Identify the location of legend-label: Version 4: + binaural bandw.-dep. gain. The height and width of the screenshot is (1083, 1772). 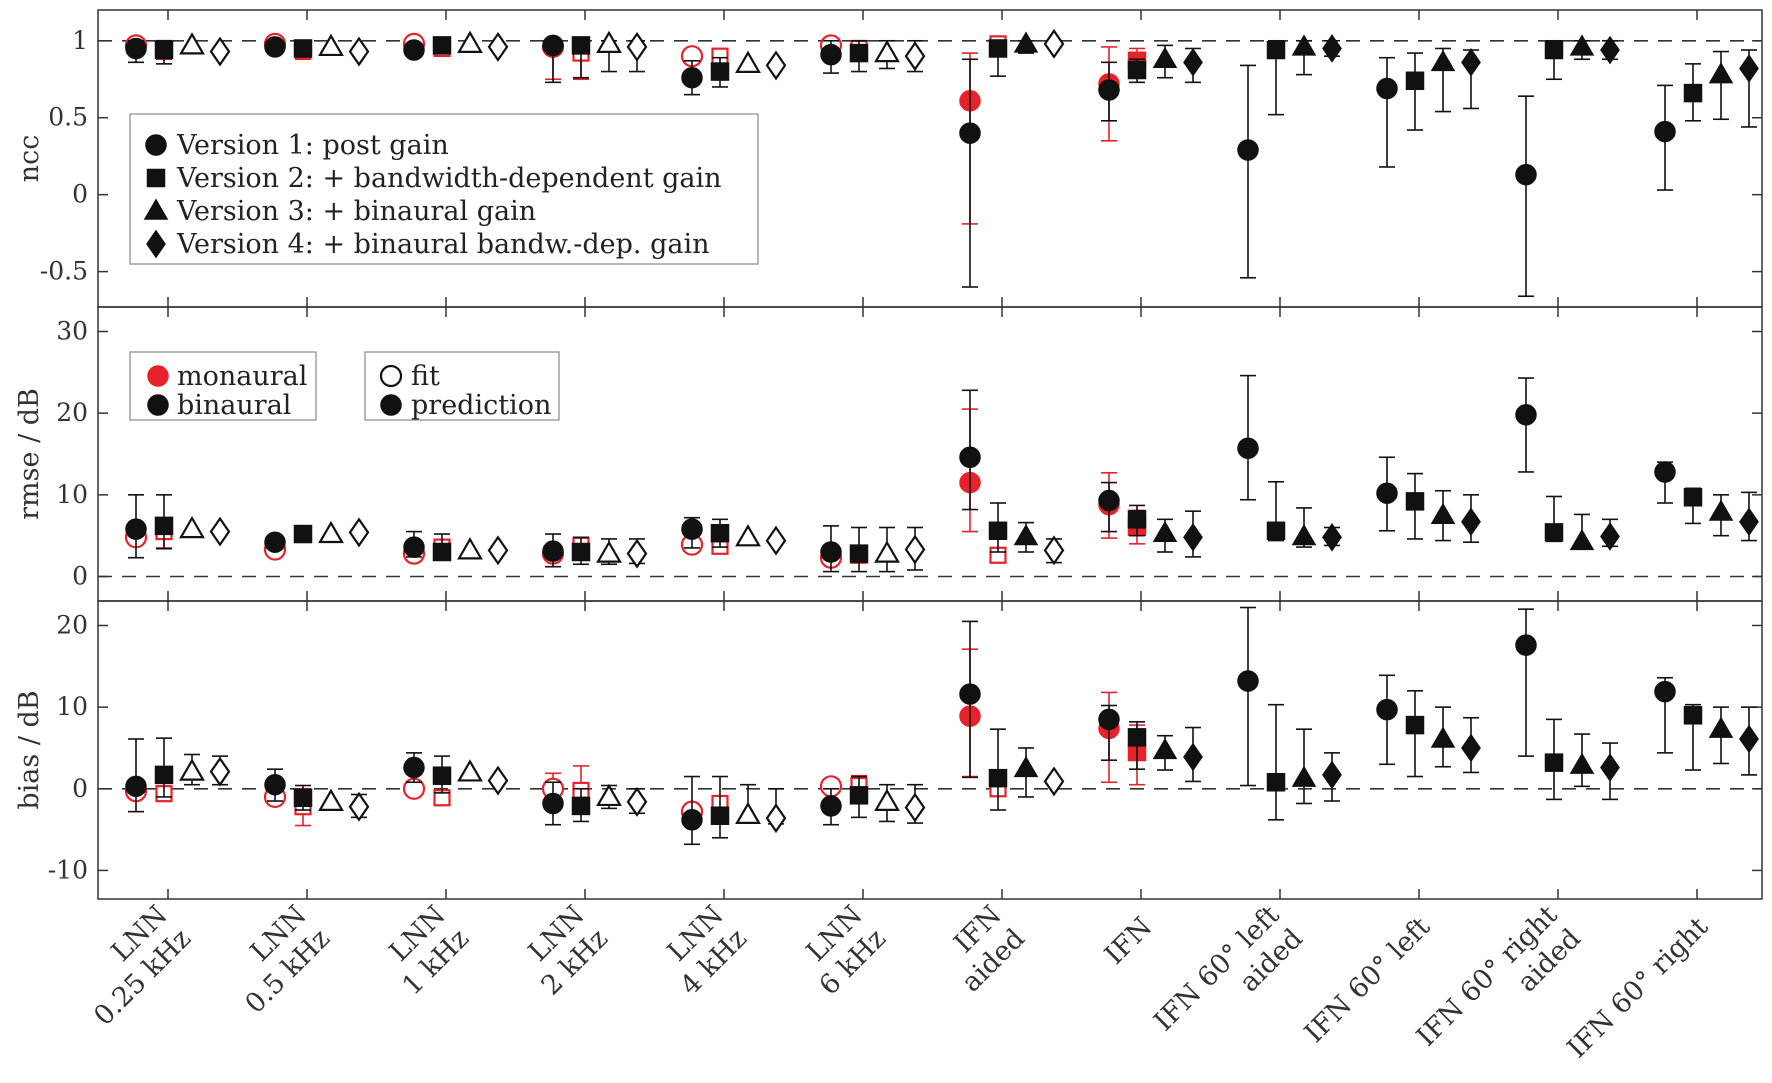
(443, 244).